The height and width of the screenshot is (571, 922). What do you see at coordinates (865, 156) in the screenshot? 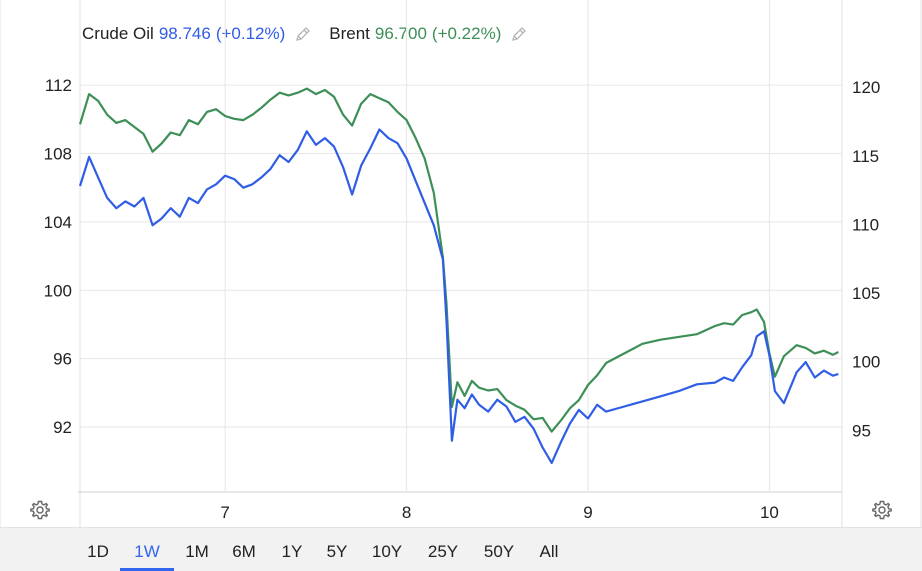
I see `y-tick-label-right-4: 115` at bounding box center [865, 156].